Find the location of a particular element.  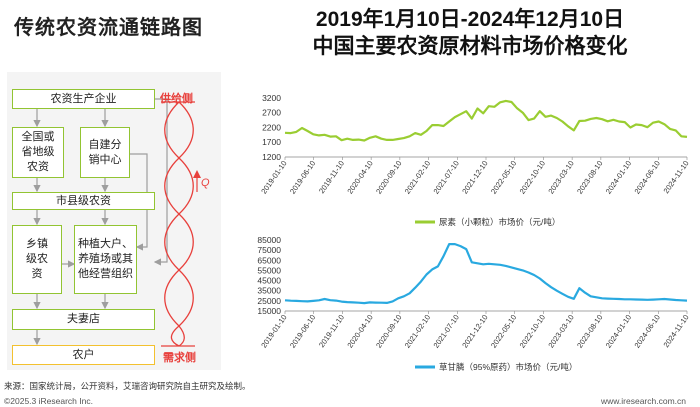

wave-curve-a is located at coordinates (179, 224).